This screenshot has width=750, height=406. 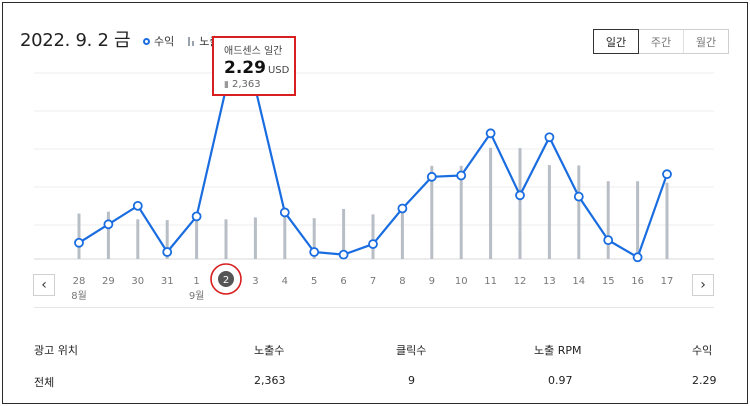 I want to click on tab-weekly: 주간, so click(x=660, y=41).